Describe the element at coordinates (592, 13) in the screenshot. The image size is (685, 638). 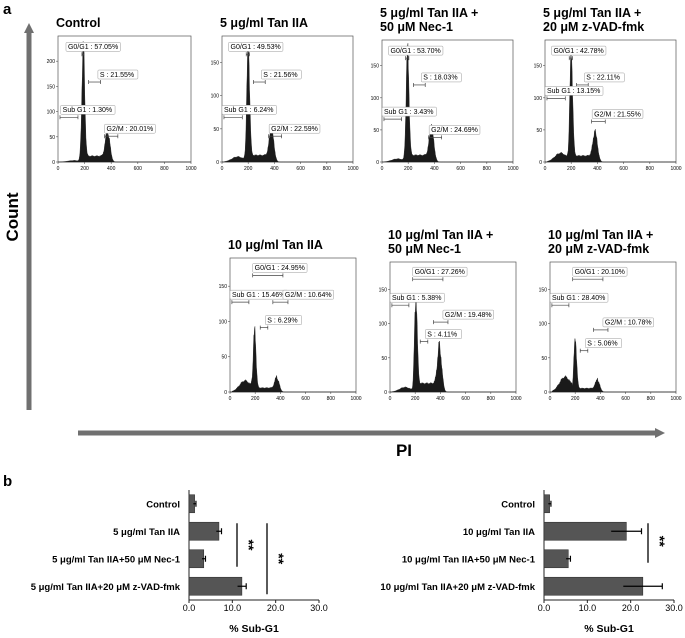
I see `histogram-title: 5 μg/ml Tan IIA +` at that location.